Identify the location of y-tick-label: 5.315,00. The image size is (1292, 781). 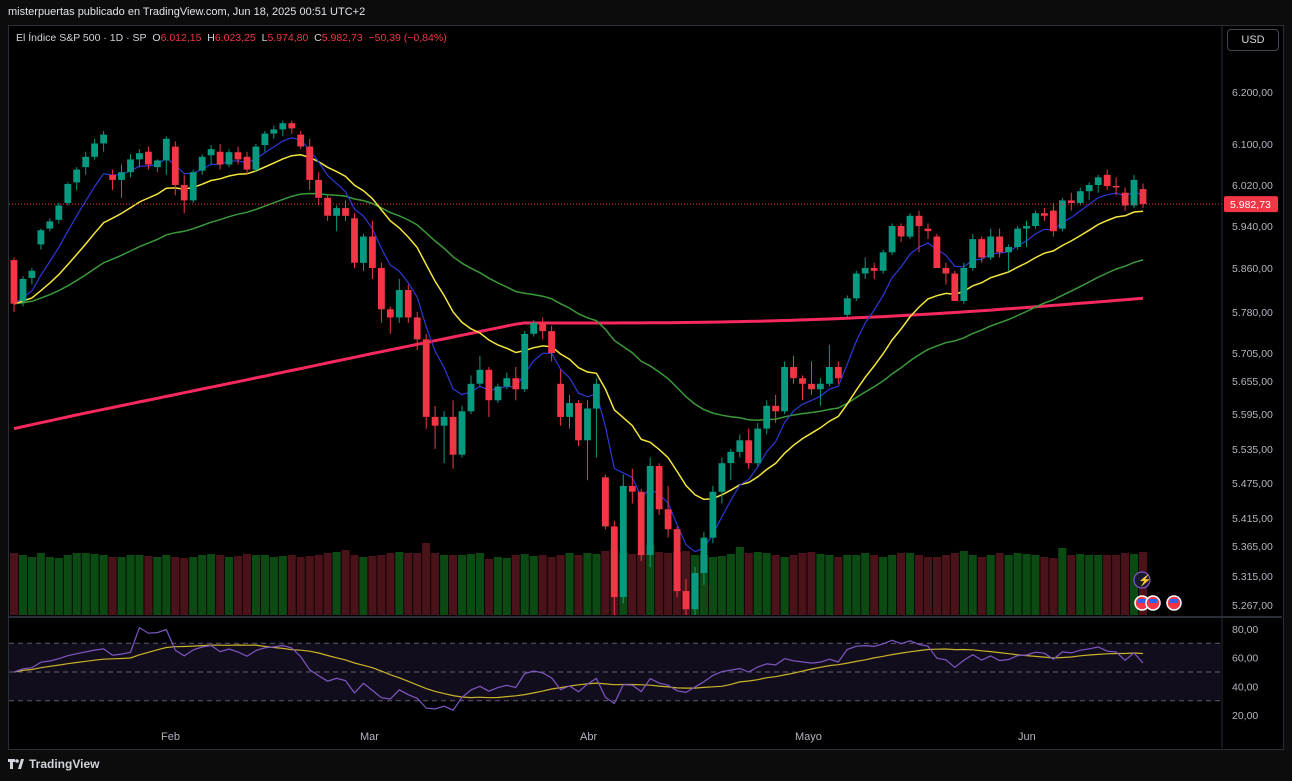
(1252, 577).